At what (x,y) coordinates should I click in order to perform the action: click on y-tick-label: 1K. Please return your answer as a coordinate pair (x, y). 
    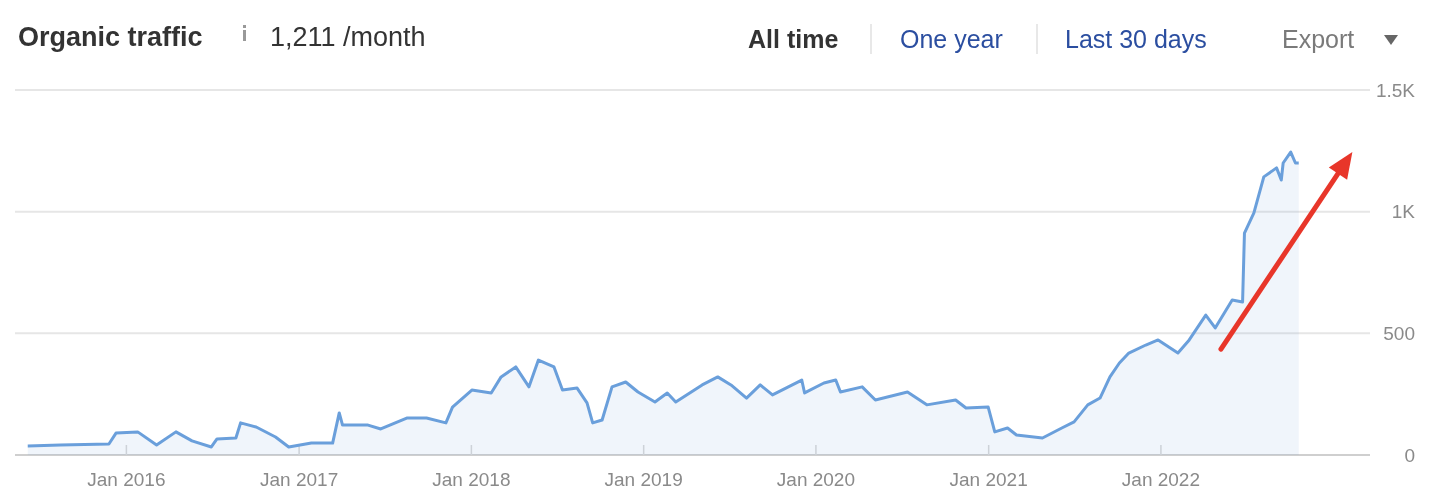
    Looking at the image, I should click on (1403, 212).